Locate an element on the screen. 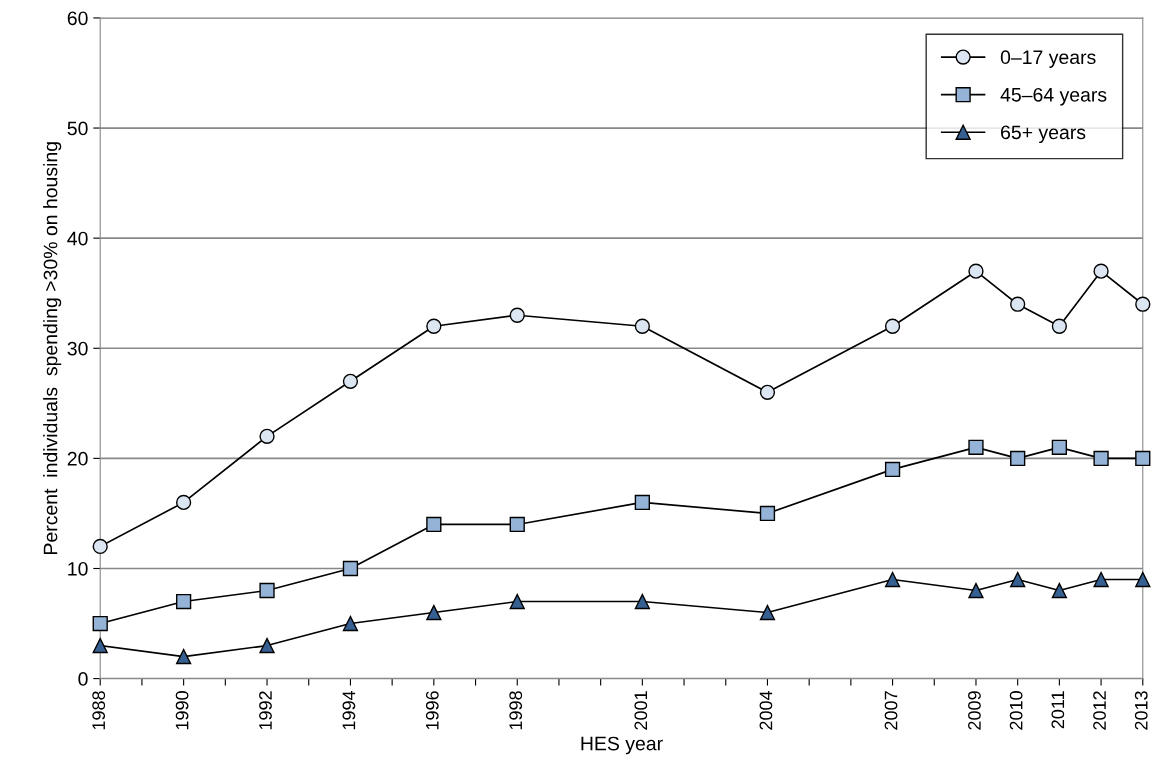 This screenshot has width=1152, height=780. legend-label: 65+ years is located at coordinates (1043, 134).